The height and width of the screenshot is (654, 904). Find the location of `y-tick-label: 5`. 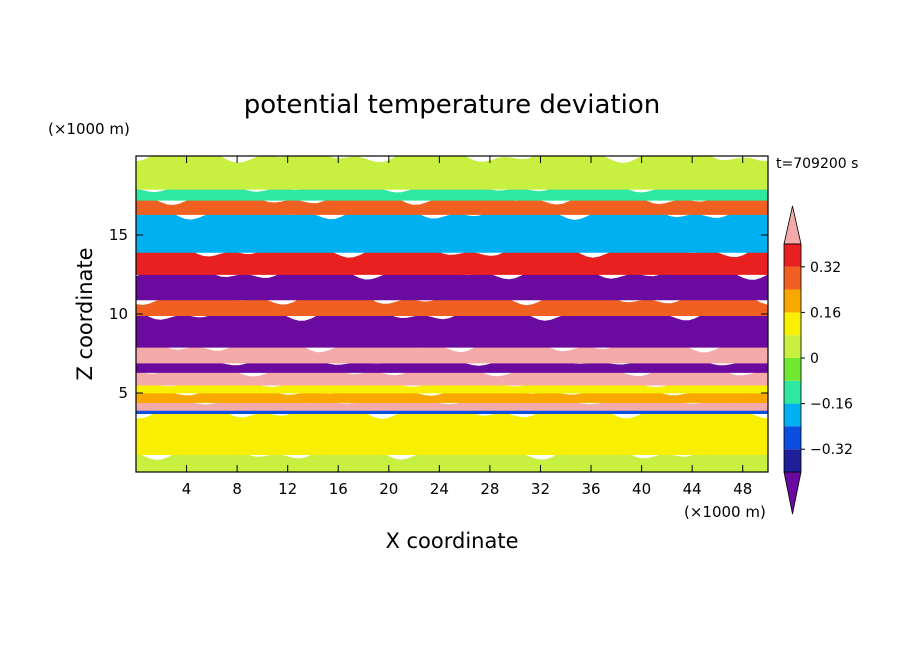

y-tick-label: 5 is located at coordinates (123, 393).